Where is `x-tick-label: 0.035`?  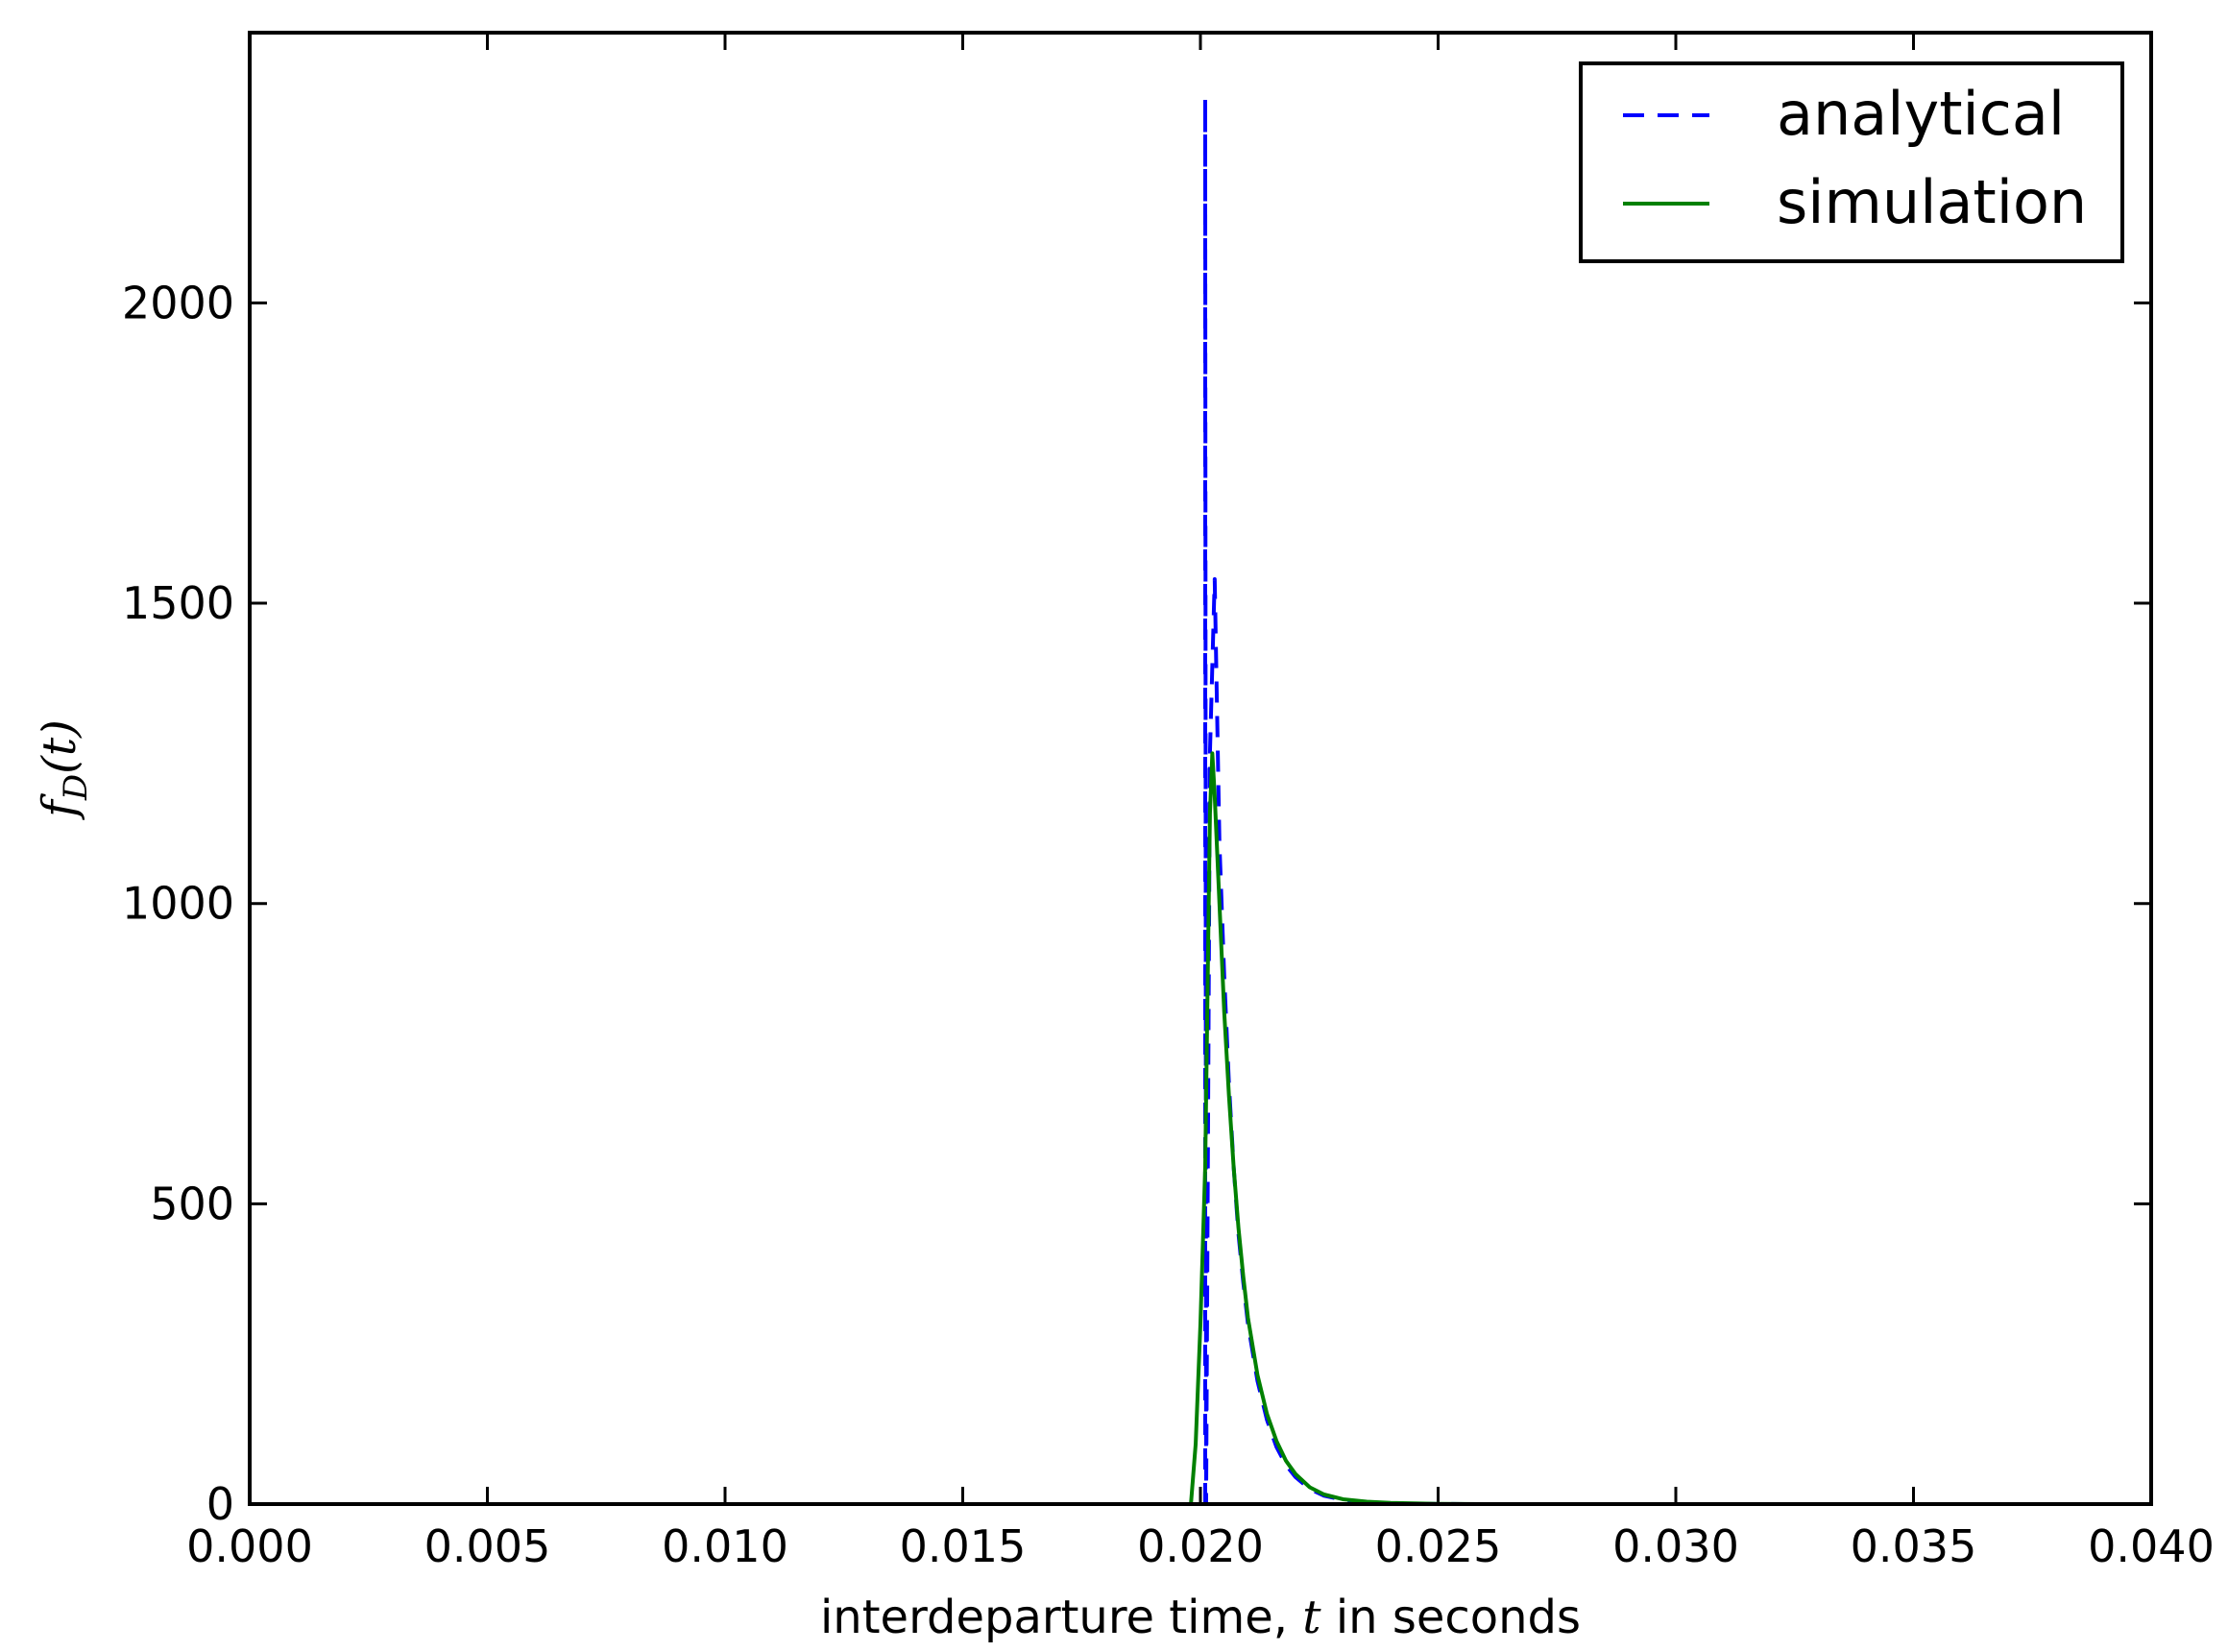
x-tick-label: 0.035 is located at coordinates (1914, 1546).